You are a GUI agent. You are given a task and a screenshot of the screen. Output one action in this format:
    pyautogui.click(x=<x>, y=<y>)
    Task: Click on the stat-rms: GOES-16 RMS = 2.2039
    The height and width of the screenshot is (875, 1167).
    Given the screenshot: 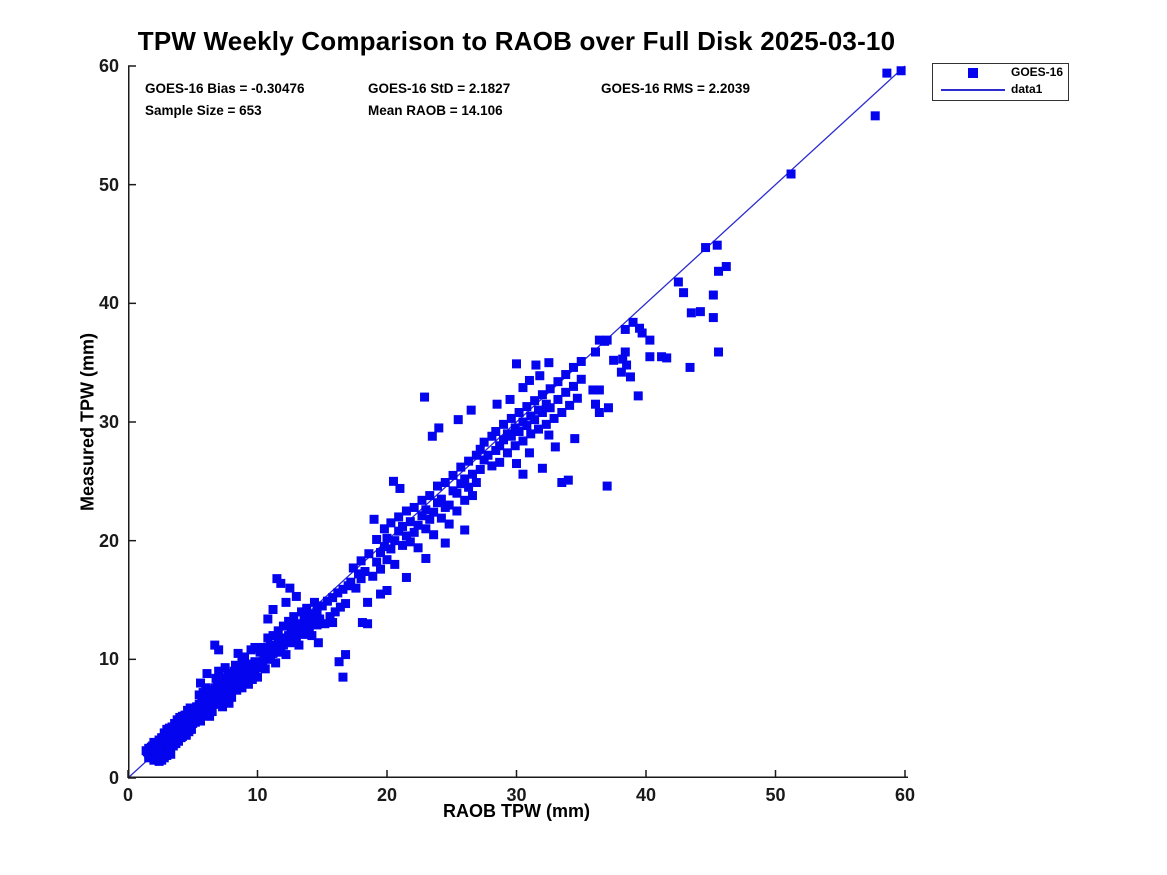 What is the action you would take?
    pyautogui.click(x=675, y=88)
    